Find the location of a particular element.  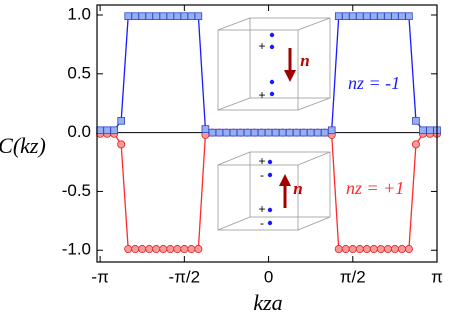

x-axis-label: kza is located at coordinates (267, 302).